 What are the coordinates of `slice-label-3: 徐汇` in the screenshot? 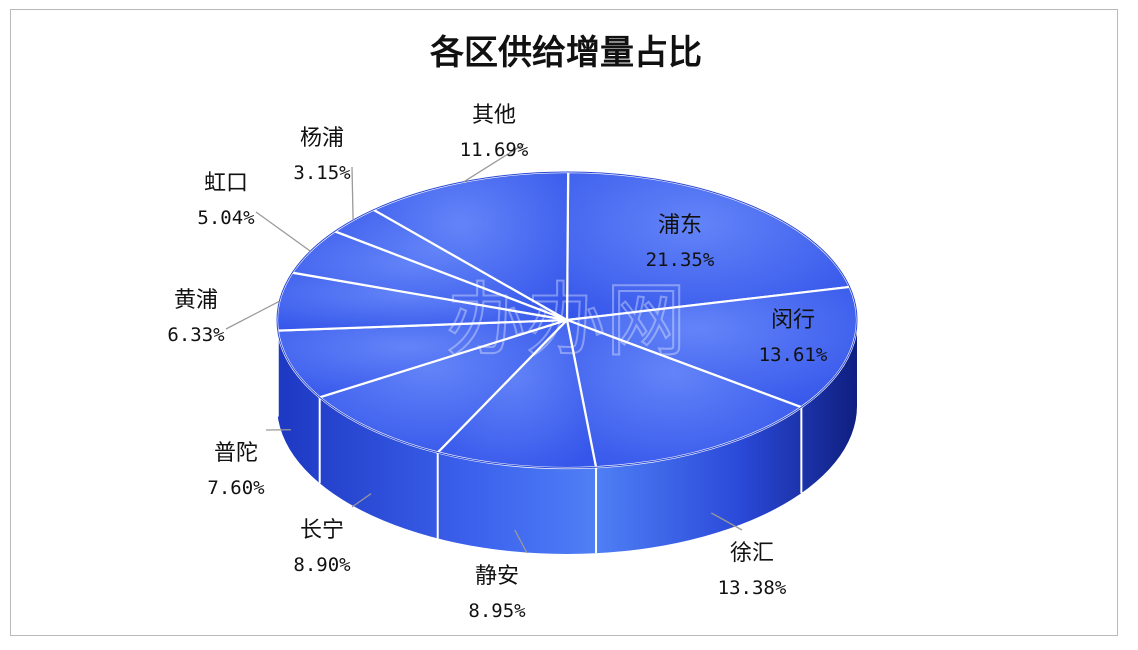 It's located at (752, 553).